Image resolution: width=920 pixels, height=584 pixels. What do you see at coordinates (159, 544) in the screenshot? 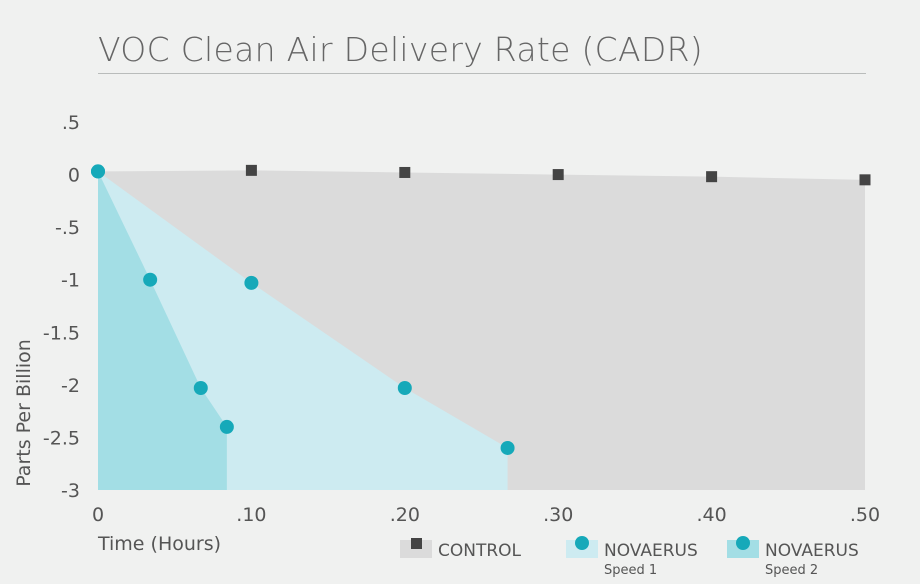
I see `x-axis-label: Time (Hours)` at bounding box center [159, 544].